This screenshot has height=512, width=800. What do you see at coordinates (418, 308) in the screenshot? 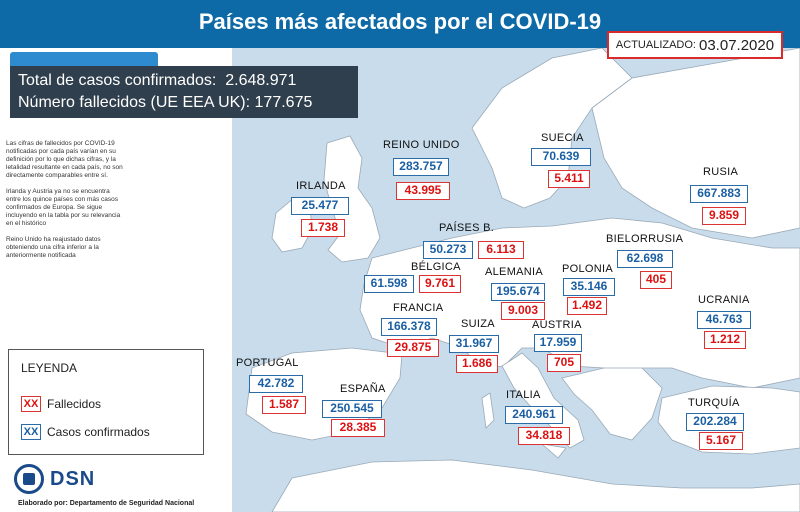
I see `country-label-francia: FRANCIA` at bounding box center [418, 308].